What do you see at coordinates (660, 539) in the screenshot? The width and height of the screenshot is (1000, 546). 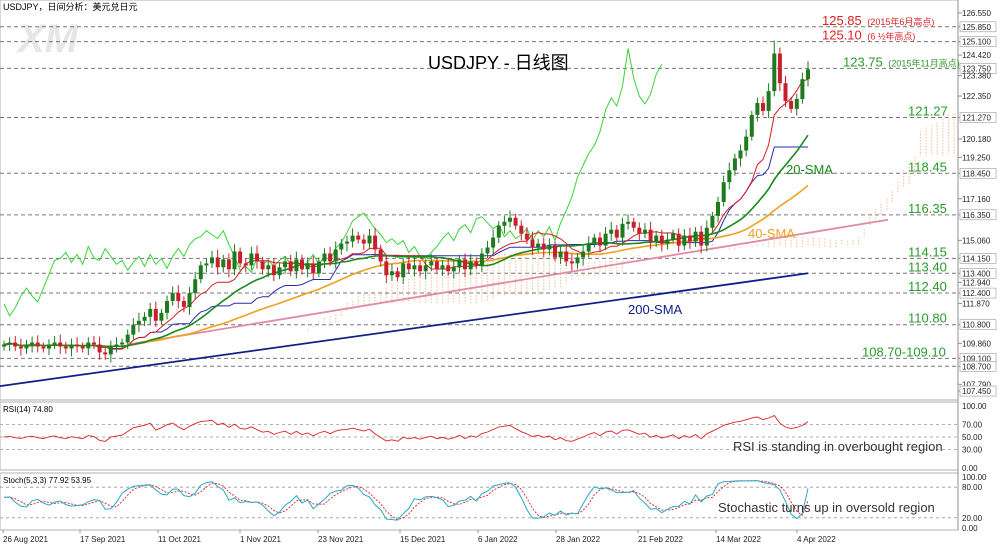 I see `x-tick-label: 21 Feb 2022` at bounding box center [660, 539].